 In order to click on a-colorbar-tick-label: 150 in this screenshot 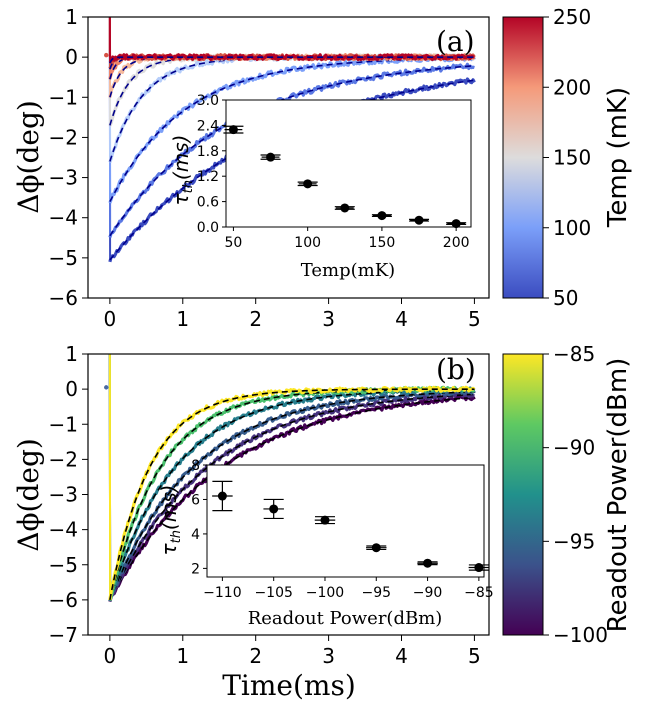, I will do `click(572, 158)`.